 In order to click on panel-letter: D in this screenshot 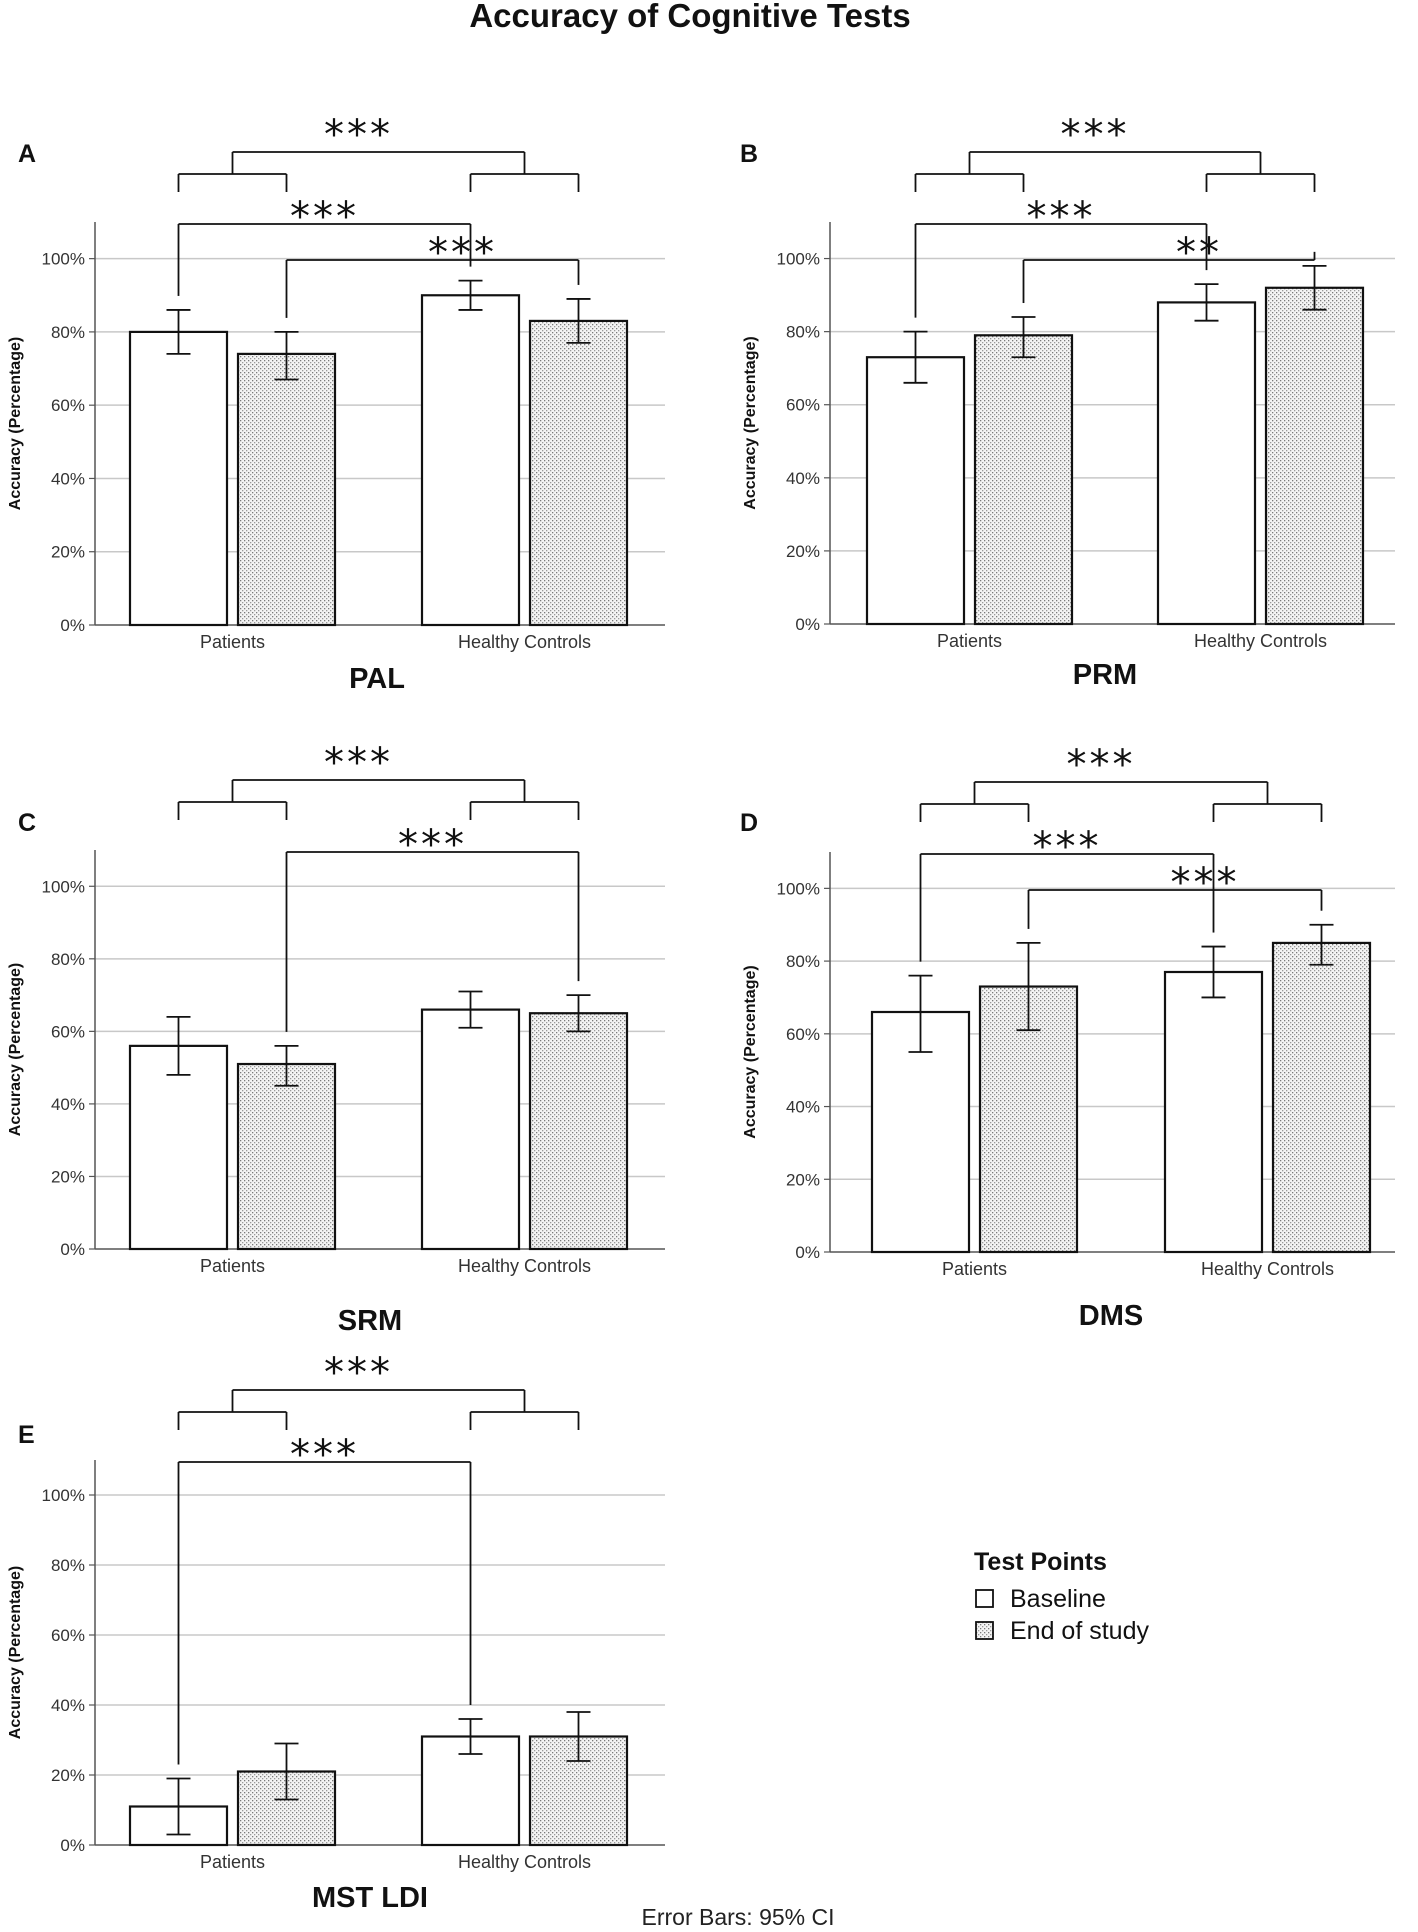, I will do `click(749, 823)`.